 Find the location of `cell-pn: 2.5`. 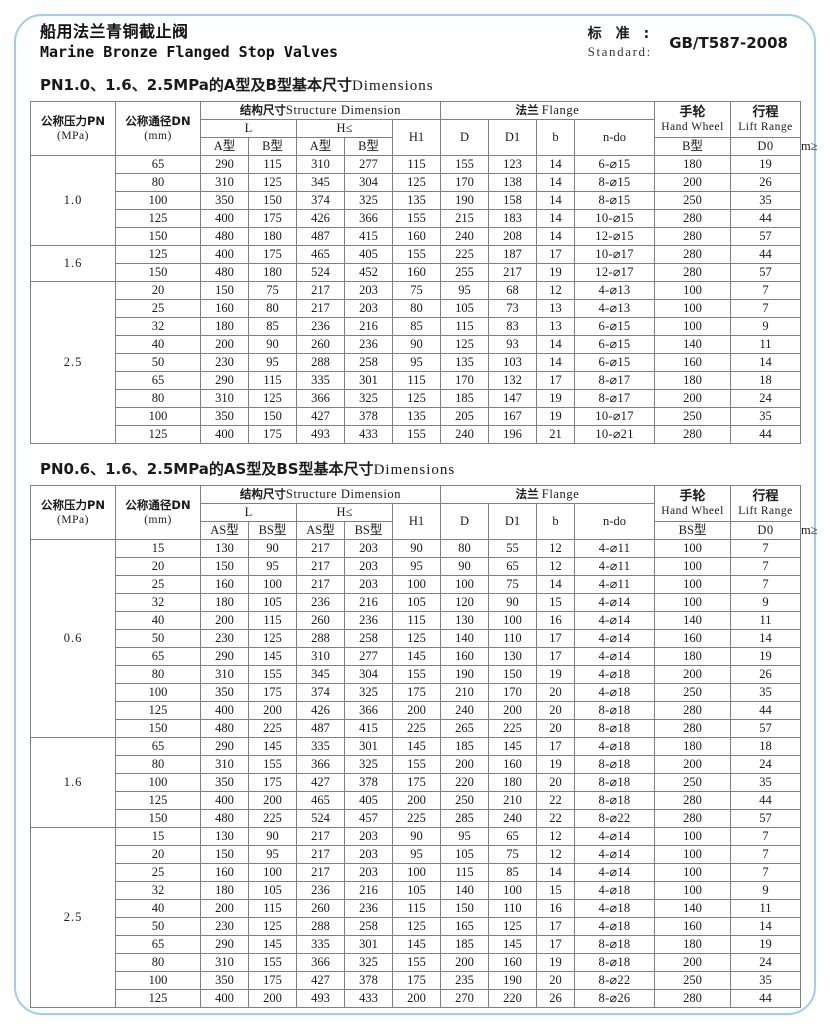

cell-pn: 2.5 is located at coordinates (73, 917).